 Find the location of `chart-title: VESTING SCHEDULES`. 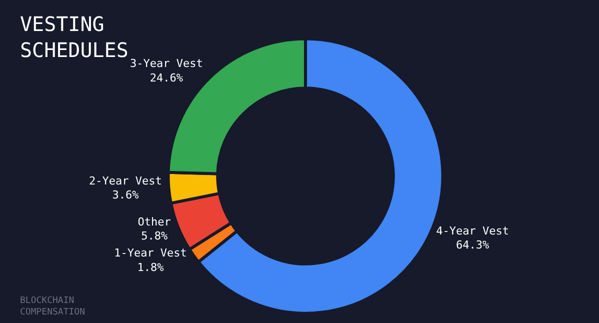

chart-title: VESTING SCHEDULES is located at coordinates (74, 37).